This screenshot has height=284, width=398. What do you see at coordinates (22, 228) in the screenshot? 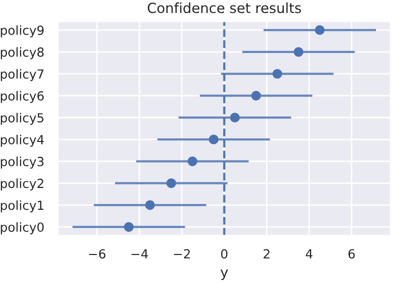
I see `y-tick-label: policy0` at bounding box center [22, 228].